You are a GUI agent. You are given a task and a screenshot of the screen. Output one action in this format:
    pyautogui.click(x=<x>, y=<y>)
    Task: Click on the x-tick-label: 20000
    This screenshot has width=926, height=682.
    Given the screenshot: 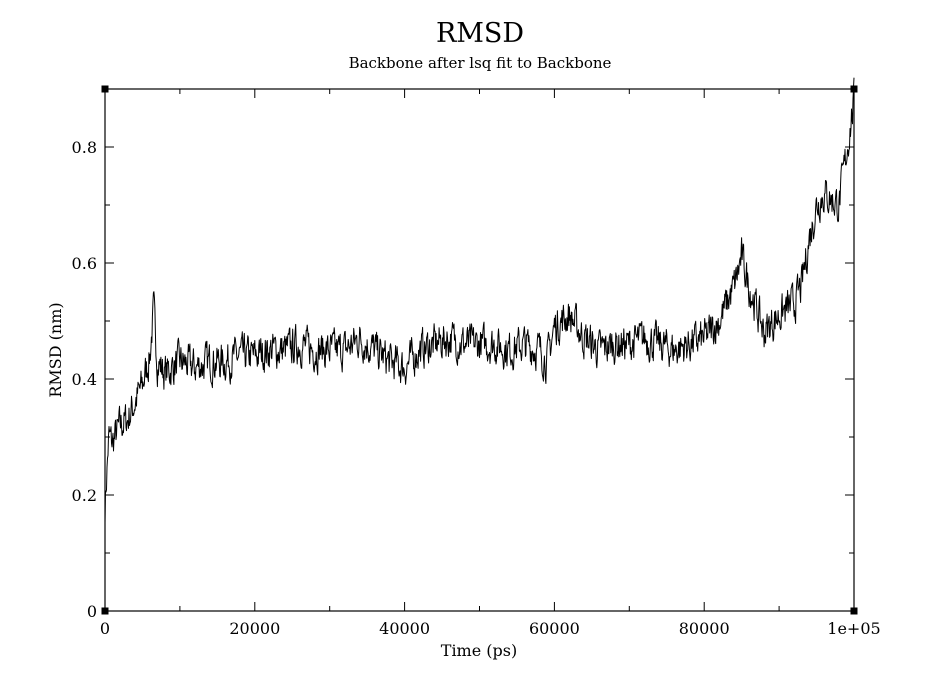 What is the action you would take?
    pyautogui.click(x=254, y=628)
    